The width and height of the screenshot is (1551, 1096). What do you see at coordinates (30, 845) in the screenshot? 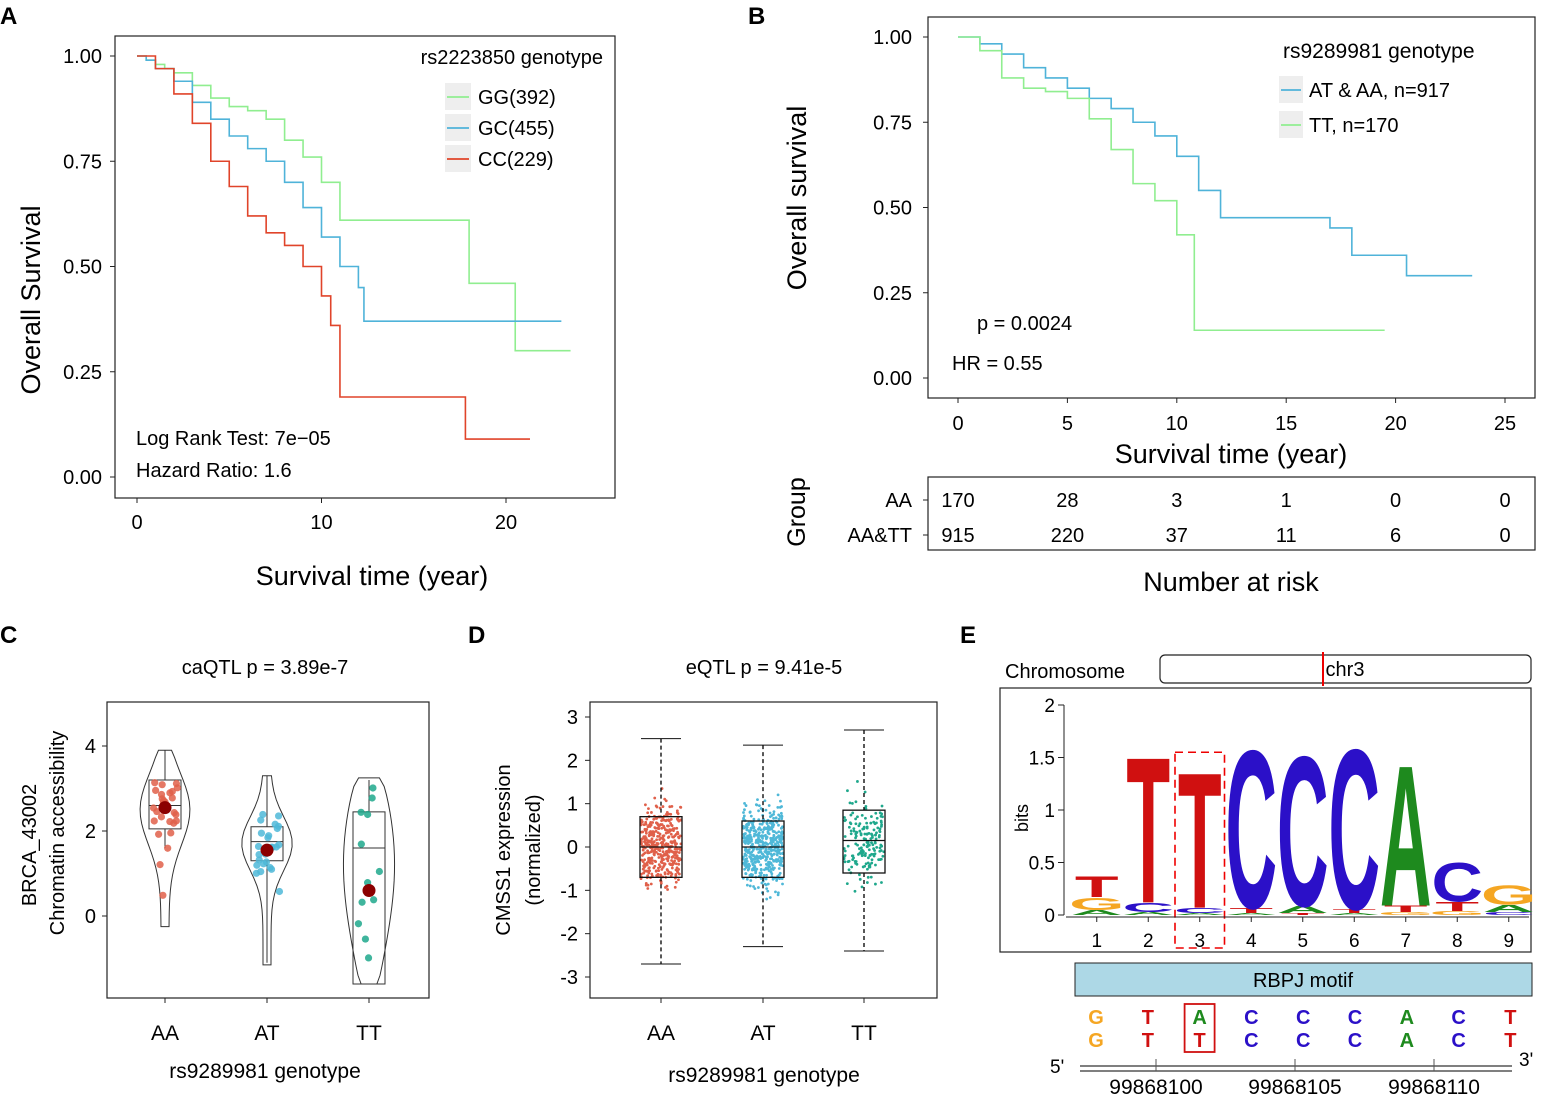
I see `panel-c-y-axis-label-1: BRCA_43002` at bounding box center [30, 845].